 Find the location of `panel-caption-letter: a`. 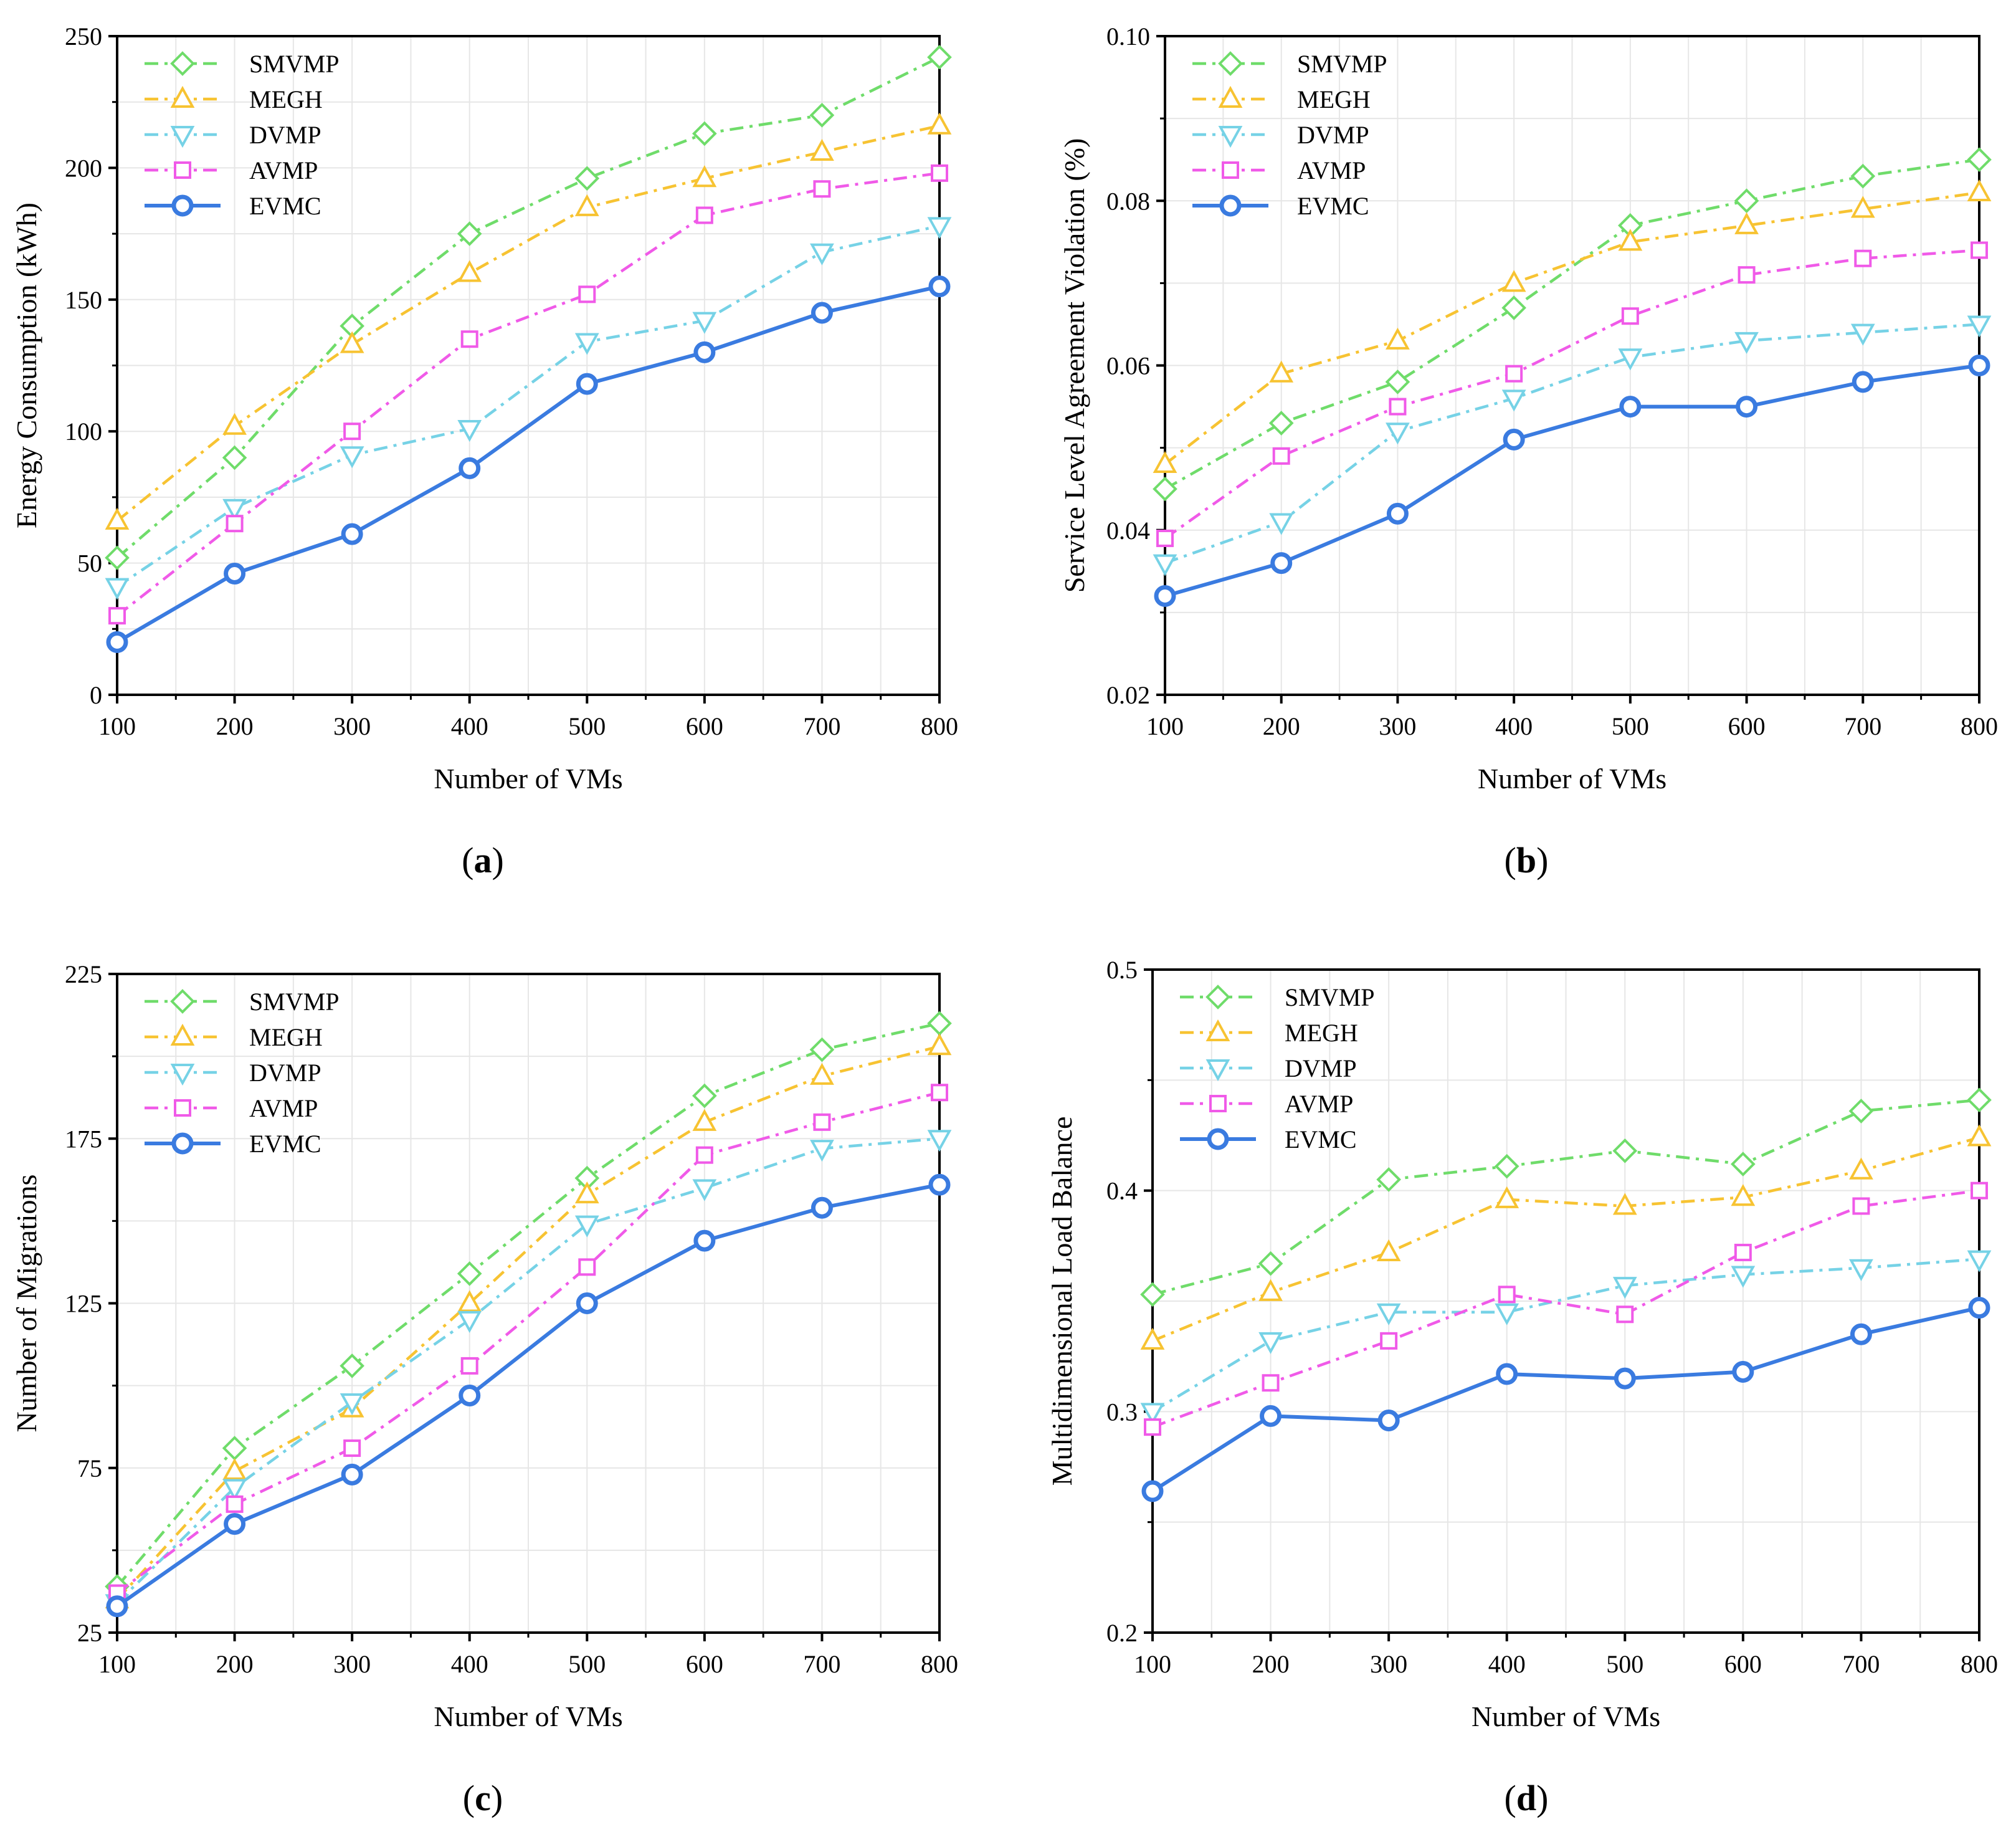

panel-caption-letter: a is located at coordinates (483, 860).